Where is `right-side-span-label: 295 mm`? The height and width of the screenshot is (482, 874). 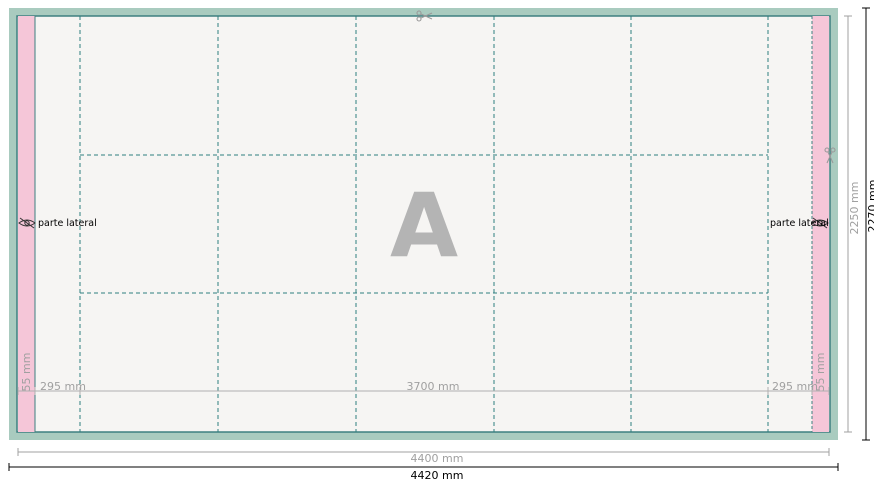 right-side-span-label: 295 mm is located at coordinates (795, 386).